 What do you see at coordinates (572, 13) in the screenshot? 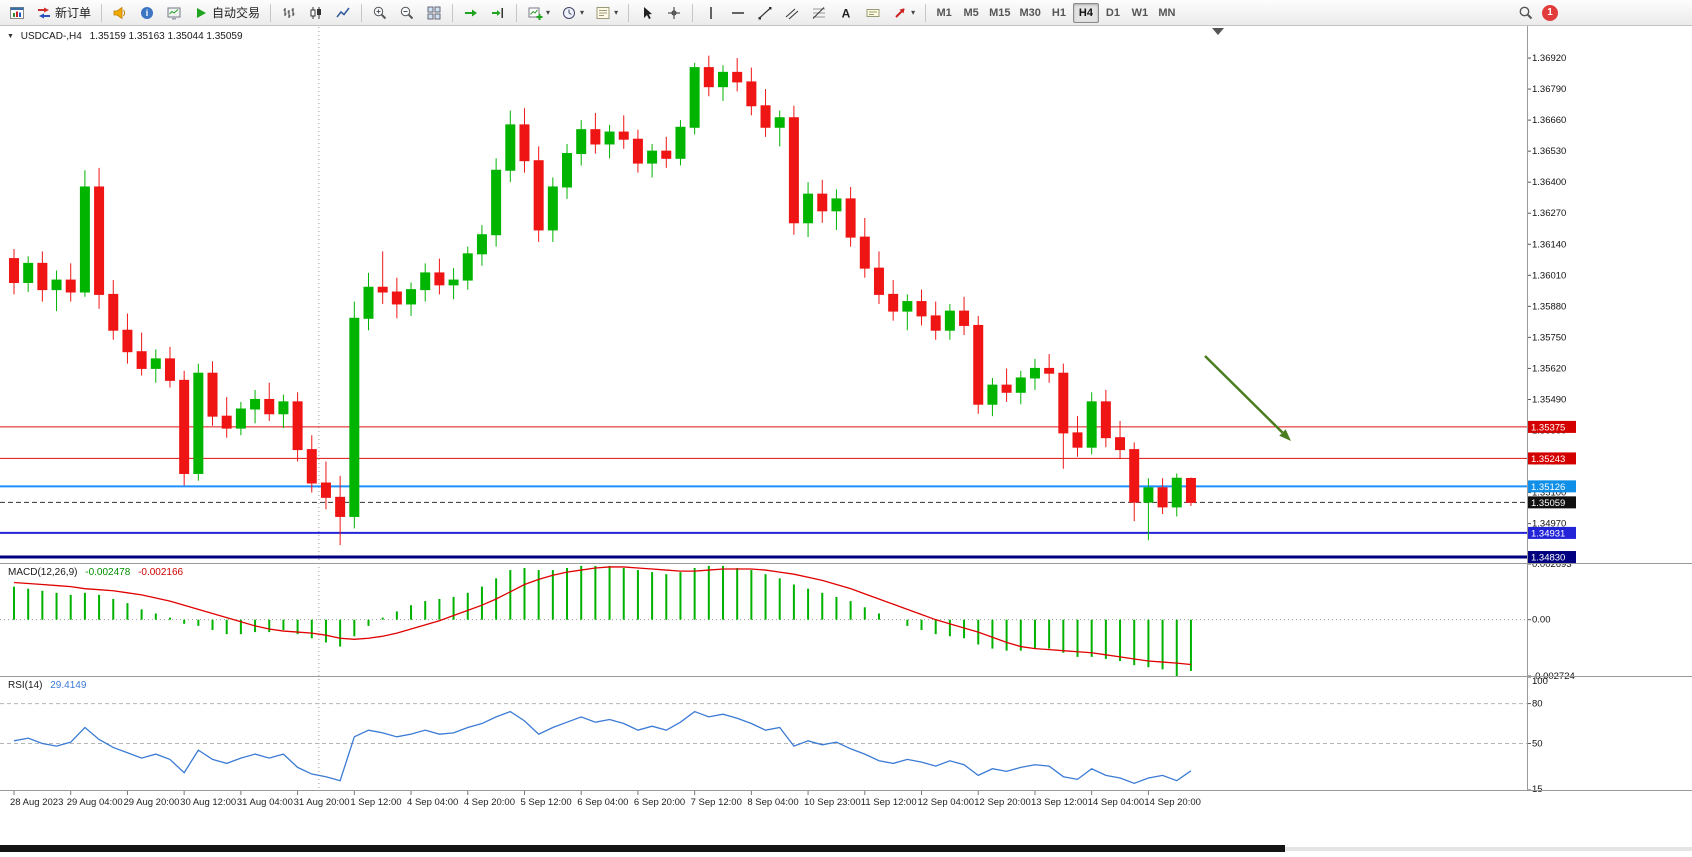
I see `periods-dropdown: ▾` at bounding box center [572, 13].